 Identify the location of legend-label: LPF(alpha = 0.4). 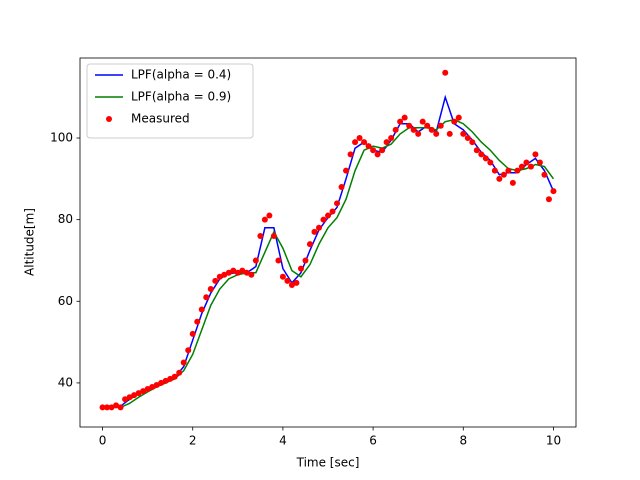
(181, 75).